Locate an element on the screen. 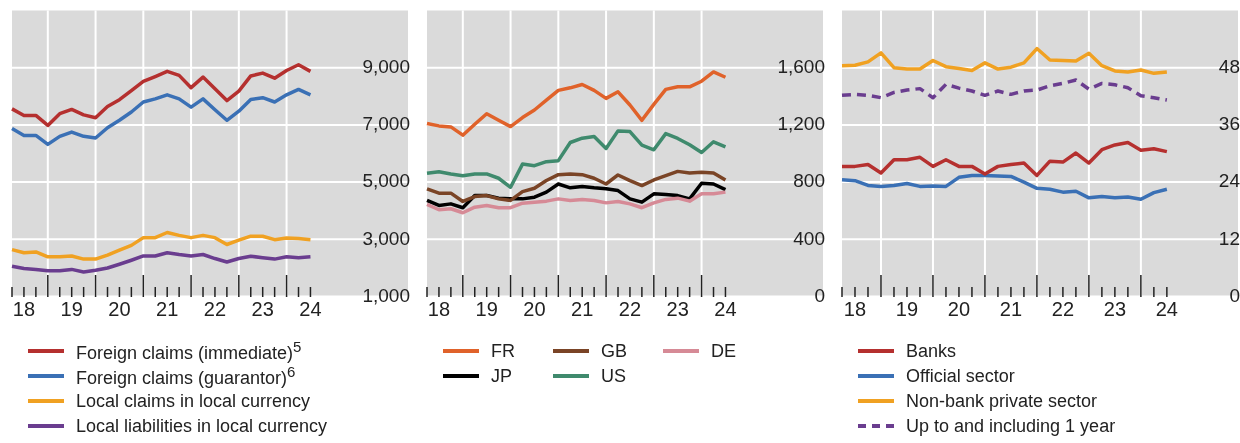 The width and height of the screenshot is (1240, 443). legend-label: Official sector is located at coordinates (960, 376).